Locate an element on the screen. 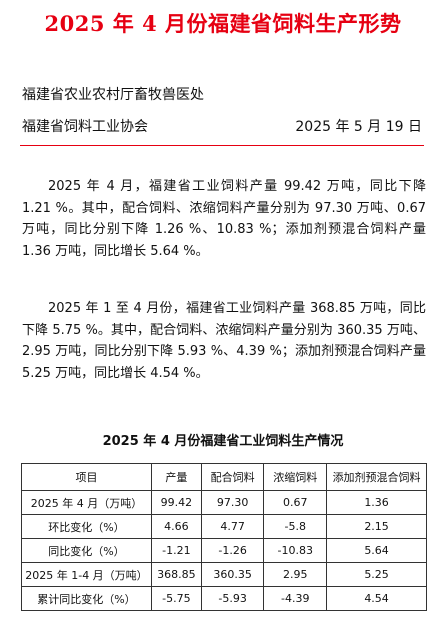 This screenshot has height=625, width=446. cell-premix: 5.64 is located at coordinates (376, 550).